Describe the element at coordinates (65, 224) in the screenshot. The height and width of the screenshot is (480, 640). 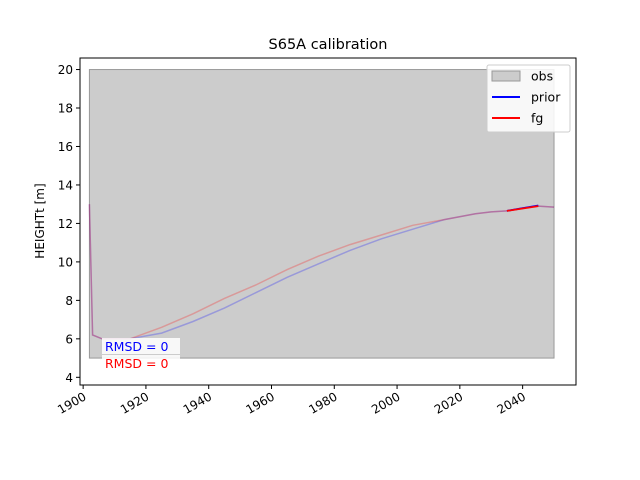
I see `y-tick-label: 12` at that location.